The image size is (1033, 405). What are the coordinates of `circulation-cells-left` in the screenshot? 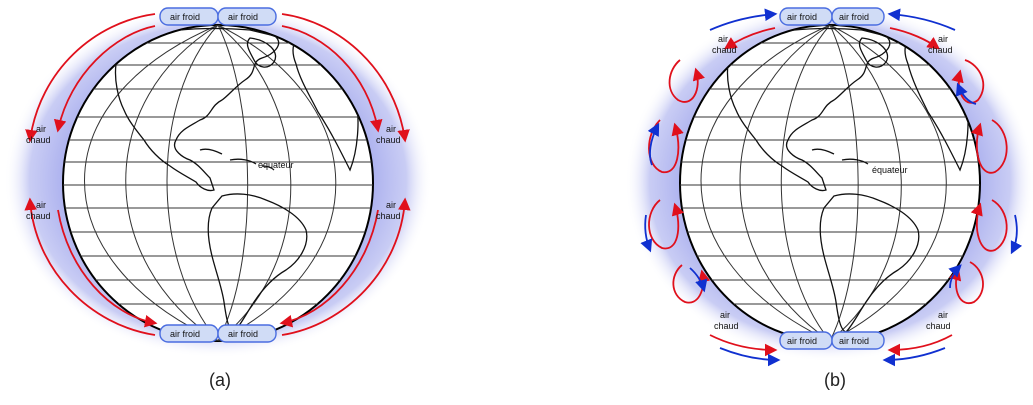 It's located at (675, 181).